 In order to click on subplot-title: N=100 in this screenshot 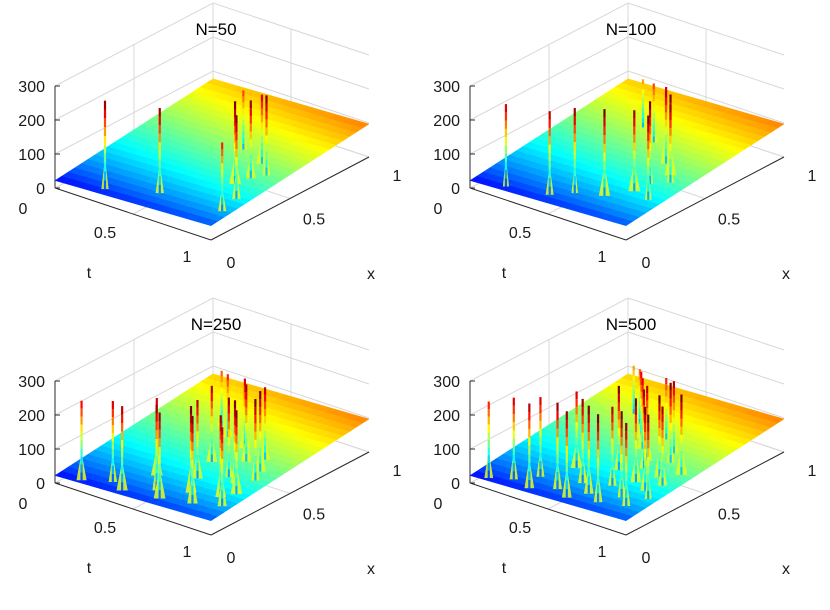, I will do `click(631, 29)`.